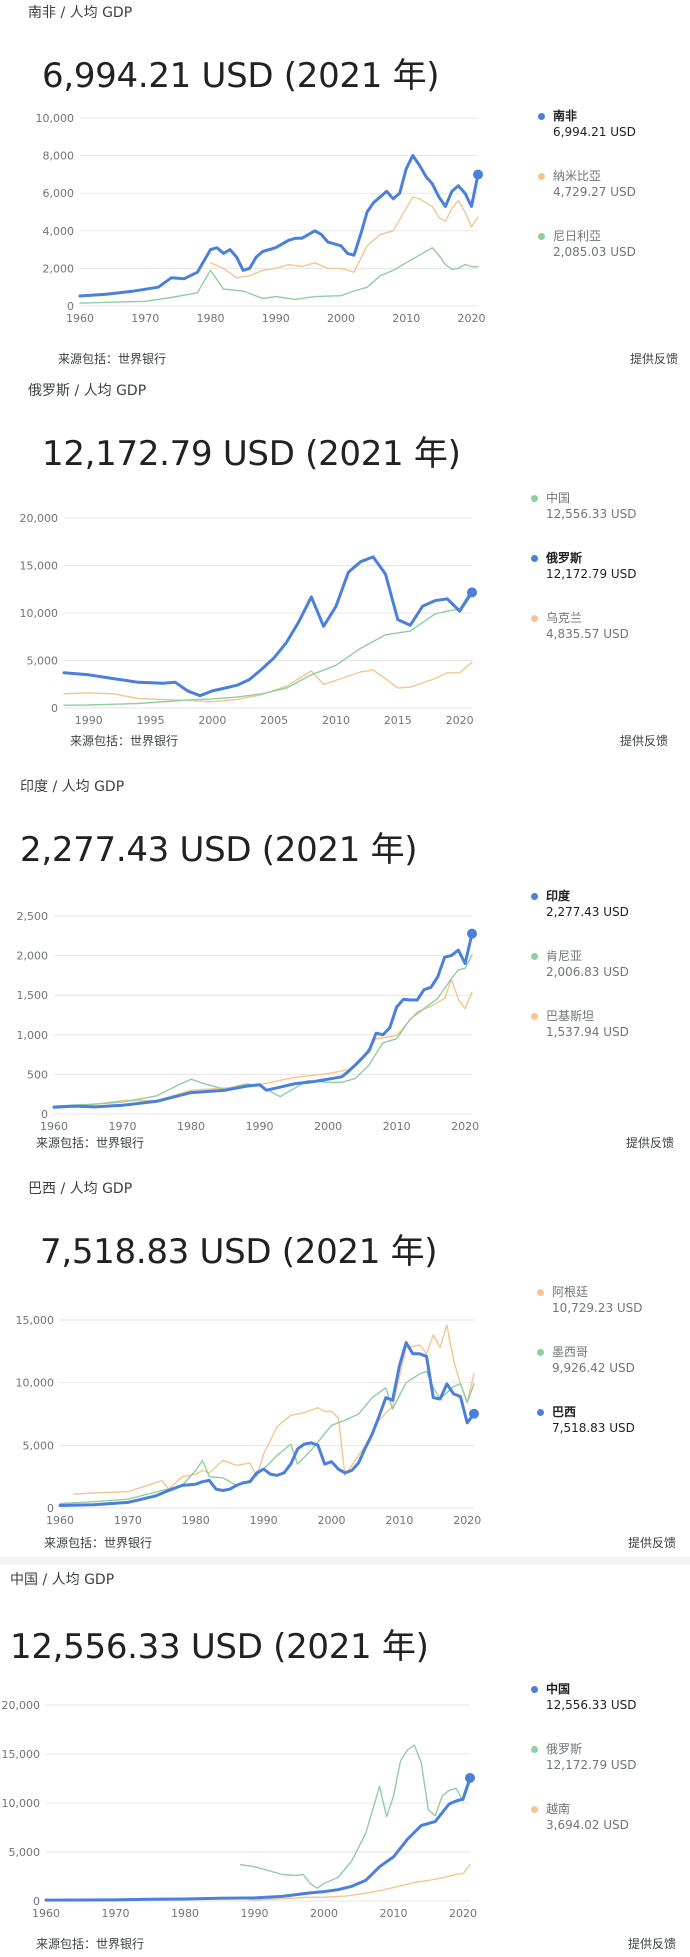 The height and width of the screenshot is (1957, 690). I want to click on legend-item: 巴西 7,518.83 USD, so click(609, 1434).